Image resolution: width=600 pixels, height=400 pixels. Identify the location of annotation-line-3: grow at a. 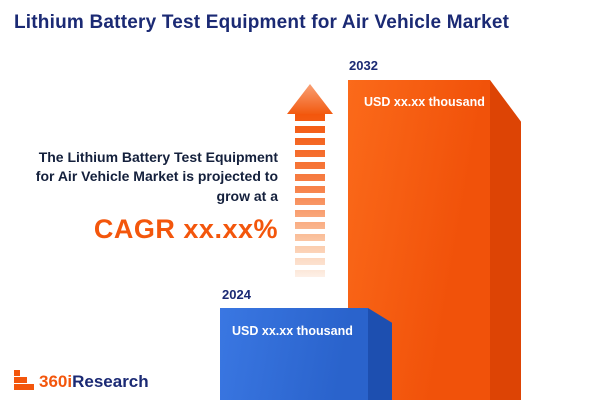
(247, 195).